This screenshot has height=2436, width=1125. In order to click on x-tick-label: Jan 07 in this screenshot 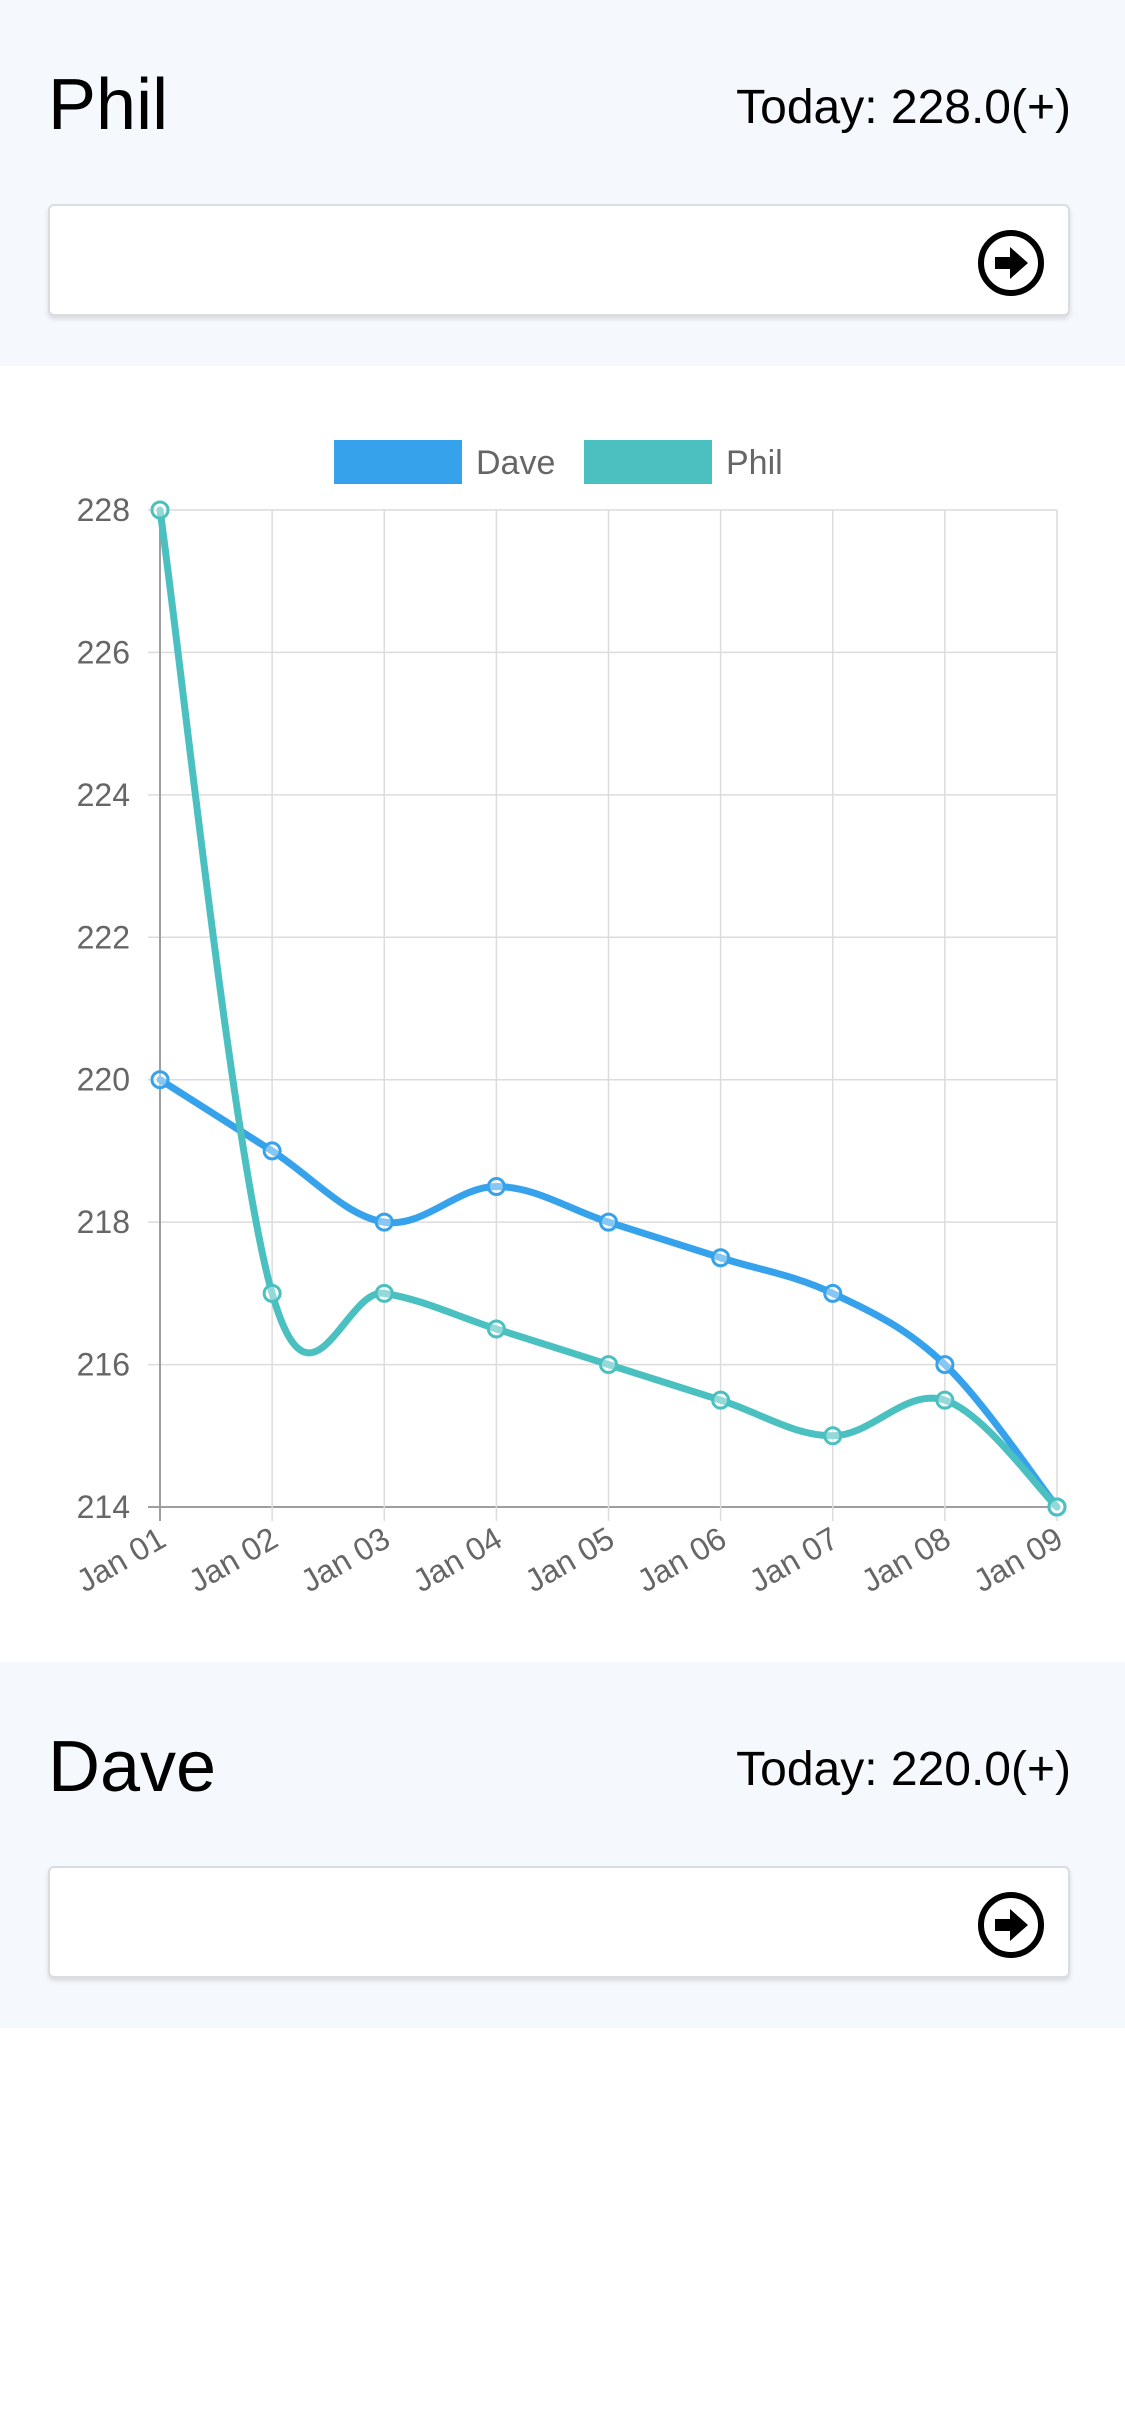, I will do `click(793, 1559)`.